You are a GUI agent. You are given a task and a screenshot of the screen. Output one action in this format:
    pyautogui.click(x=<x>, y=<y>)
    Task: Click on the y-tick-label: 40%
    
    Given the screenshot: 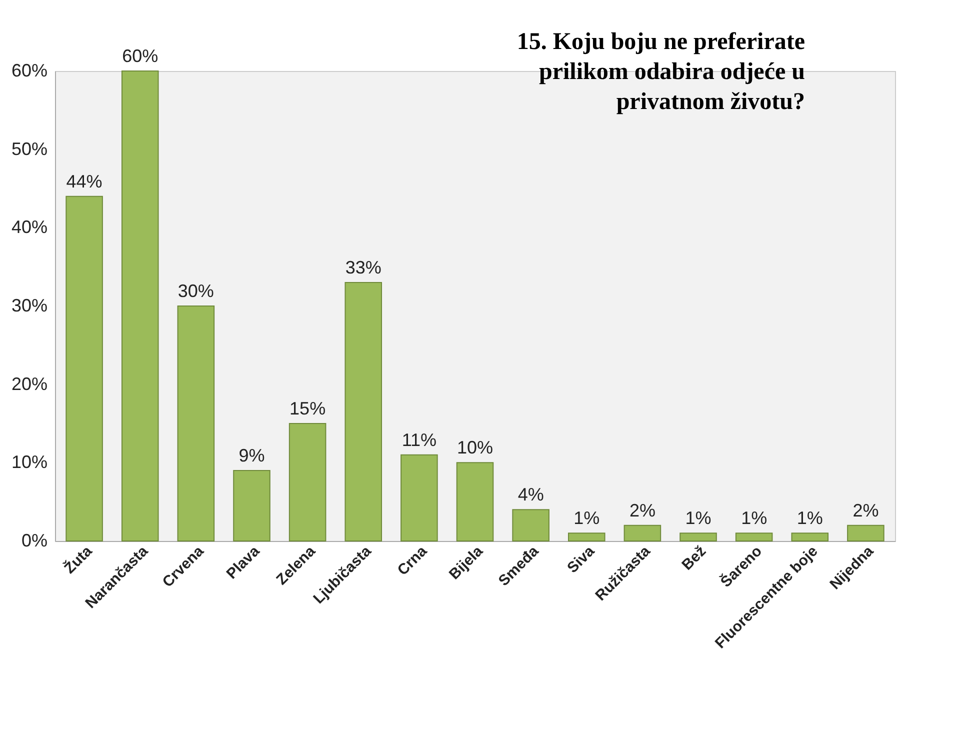 What is the action you would take?
    pyautogui.click(x=29, y=227)
    